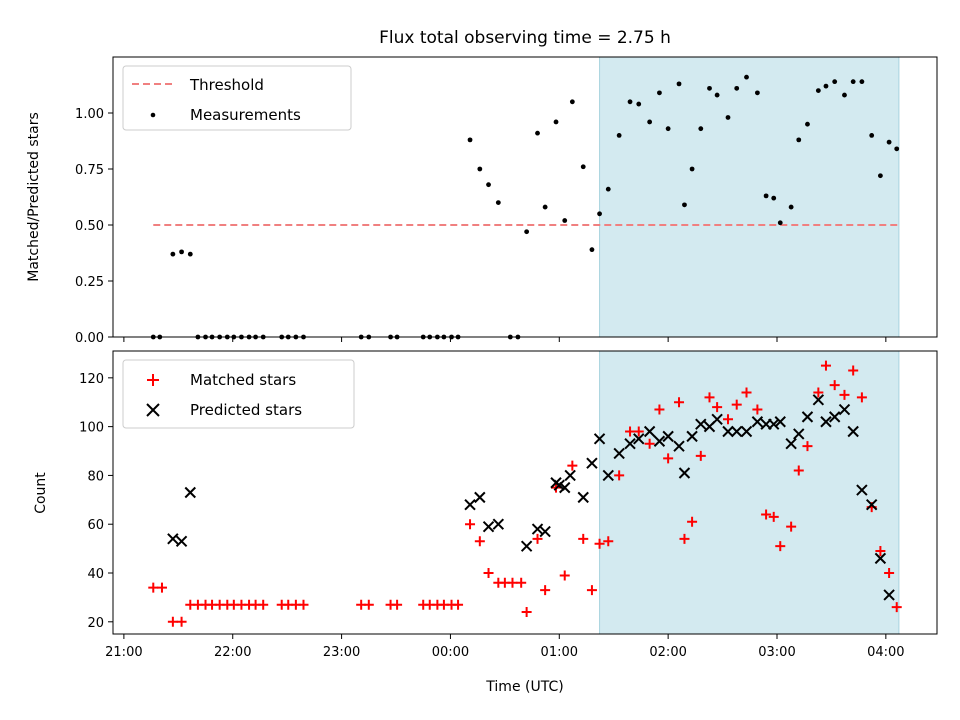 Image resolution: width=960 pixels, height=720 pixels. What do you see at coordinates (232, 652) in the screenshot?
I see `x-tick-label: 22:00` at bounding box center [232, 652].